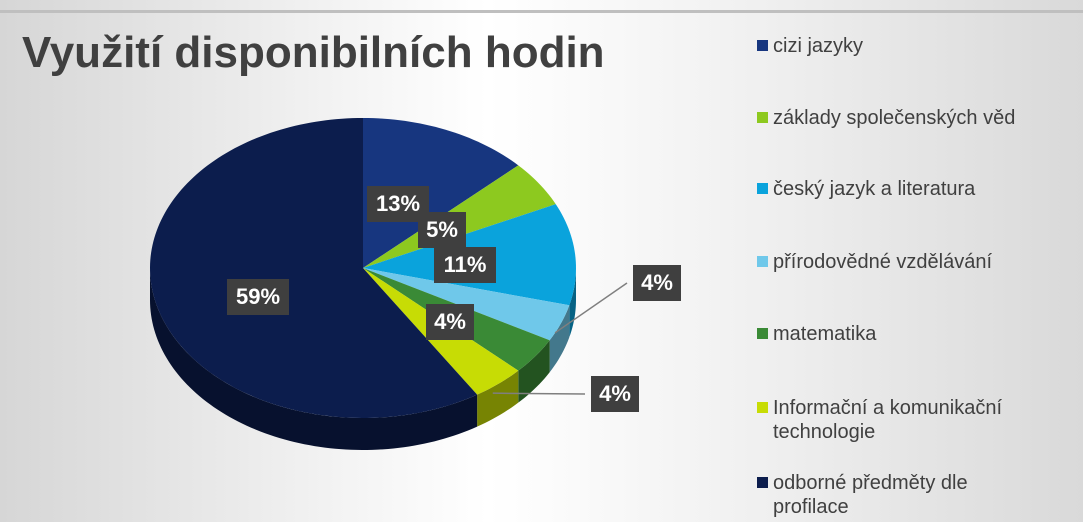 Image resolution: width=1083 pixels, height=522 pixels. What do you see at coordinates (874, 189) in the screenshot?
I see `legend-label: český jazyk a literatura` at bounding box center [874, 189].